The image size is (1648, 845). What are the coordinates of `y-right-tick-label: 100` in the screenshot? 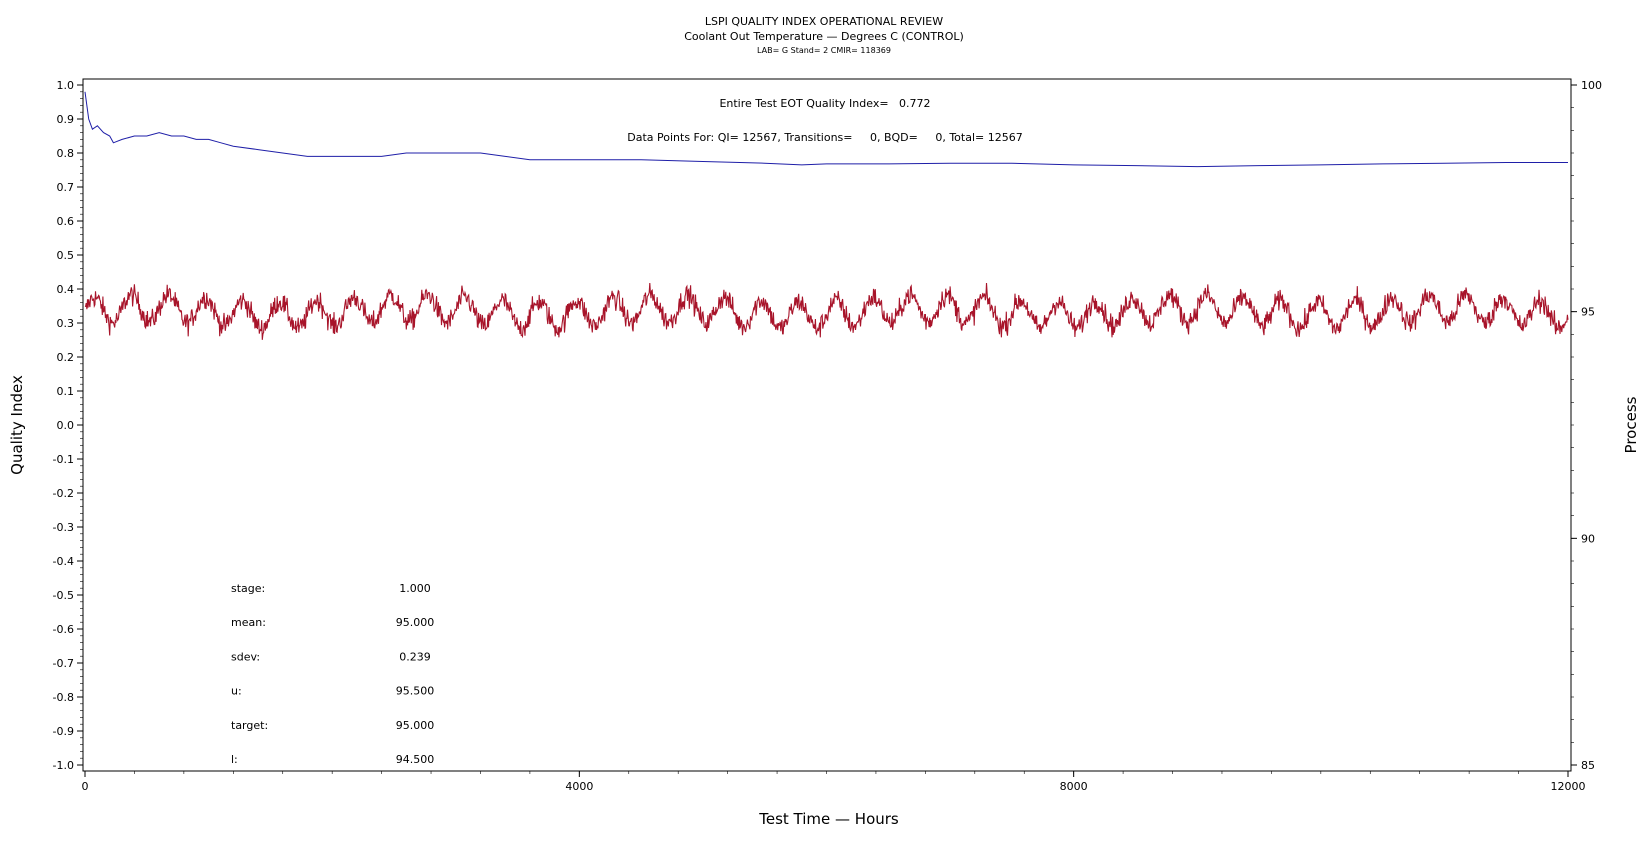 It's located at (1591, 85).